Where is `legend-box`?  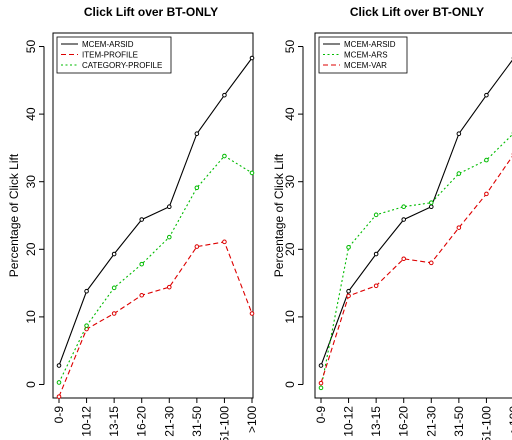 legend-box is located at coordinates (114, 55).